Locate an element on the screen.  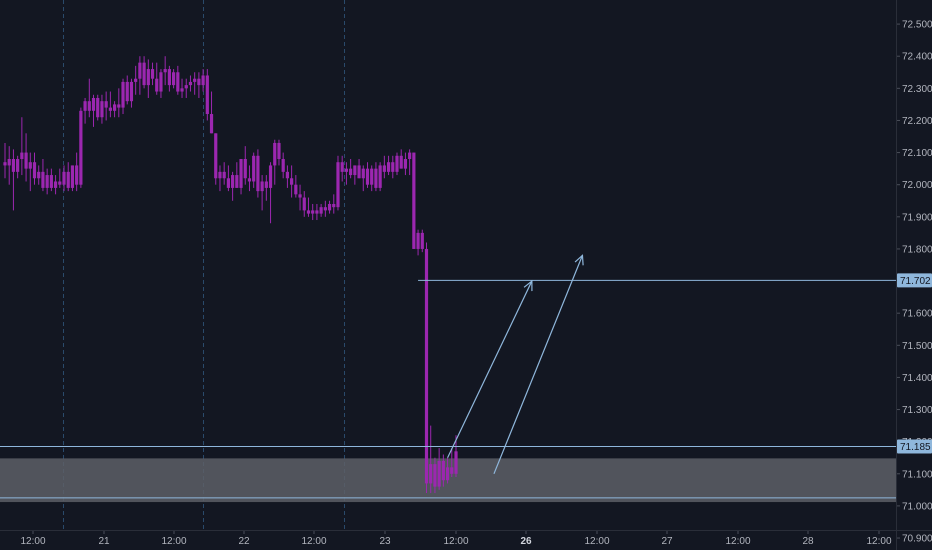
price-tick-label: 71.600 is located at coordinates (917, 314).